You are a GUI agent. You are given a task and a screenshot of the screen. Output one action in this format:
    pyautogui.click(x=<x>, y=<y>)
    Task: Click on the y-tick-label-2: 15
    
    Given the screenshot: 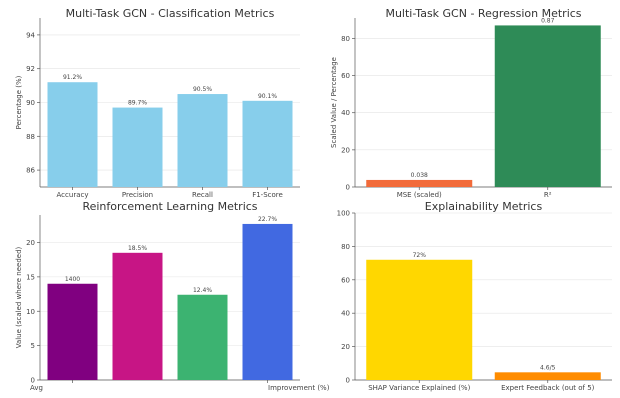 What is the action you would take?
    pyautogui.click(x=30, y=277)
    